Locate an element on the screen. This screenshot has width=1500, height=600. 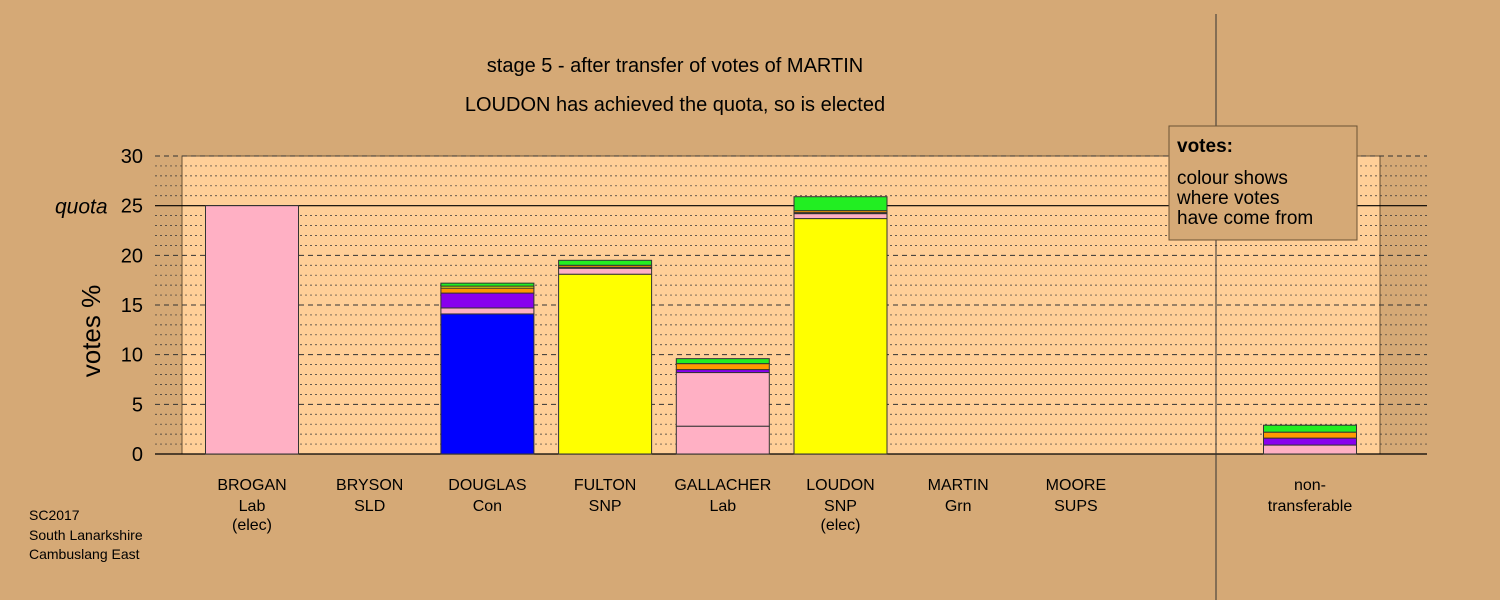
y-tick-label: 15 is located at coordinates (132, 306).